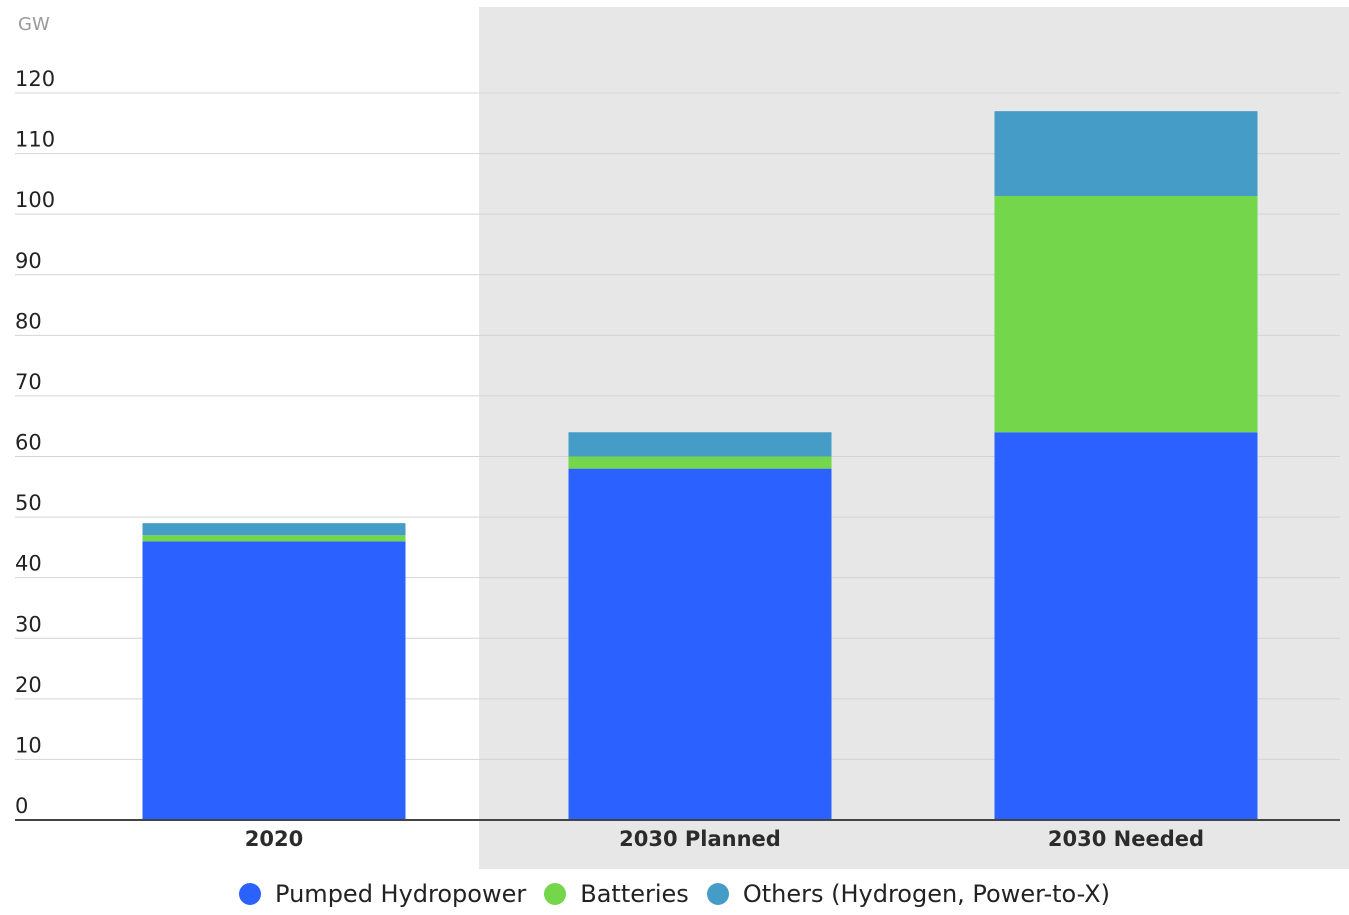 This screenshot has height=915, width=1349. What do you see at coordinates (1126, 839) in the screenshot?
I see `x-tick-label-2030-needed: 2030 Needed` at bounding box center [1126, 839].